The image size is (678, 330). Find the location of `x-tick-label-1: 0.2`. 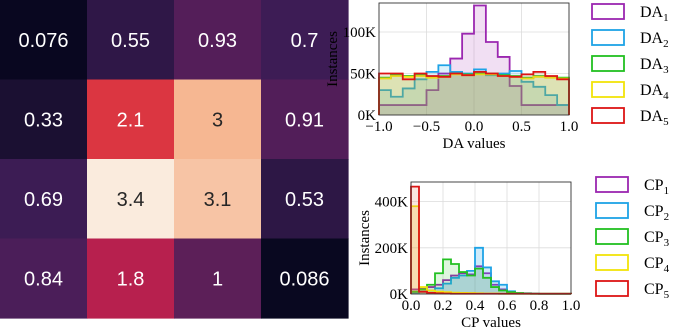

x-tick-label-1: 0.2 is located at coordinates (443, 306).